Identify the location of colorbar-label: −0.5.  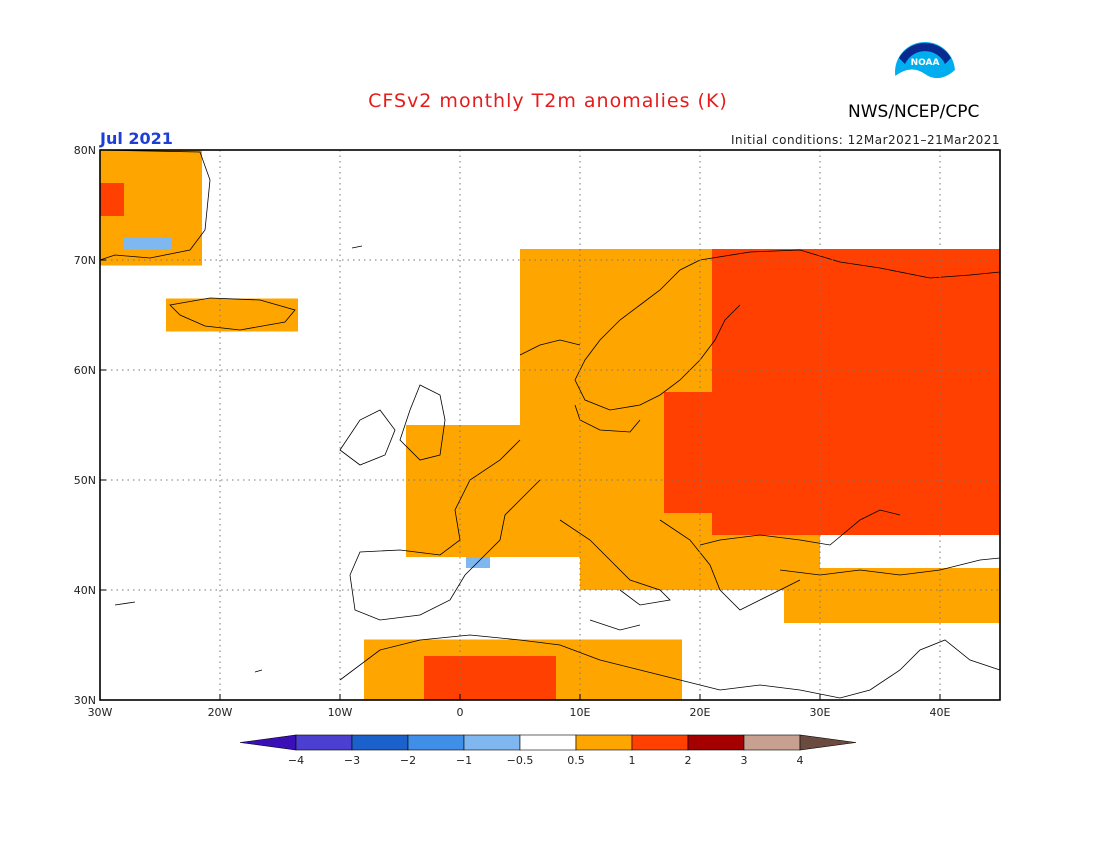
(520, 760).